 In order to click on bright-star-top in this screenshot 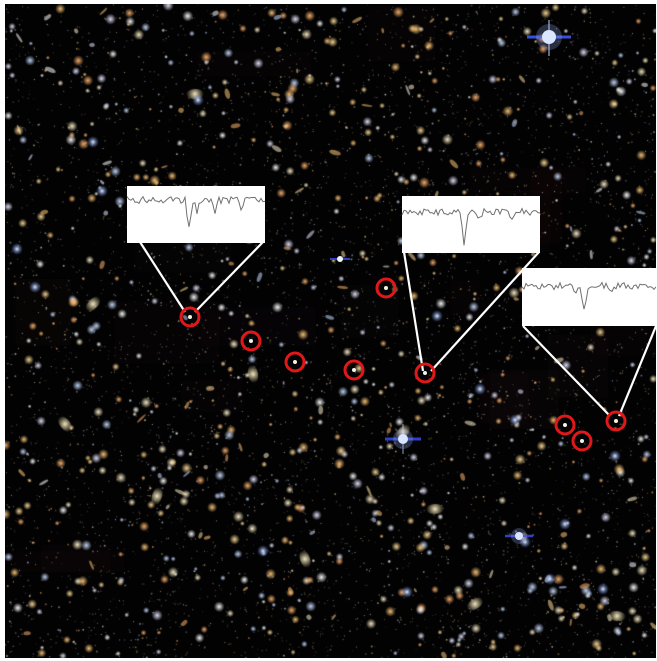, I will do `click(549, 38)`.